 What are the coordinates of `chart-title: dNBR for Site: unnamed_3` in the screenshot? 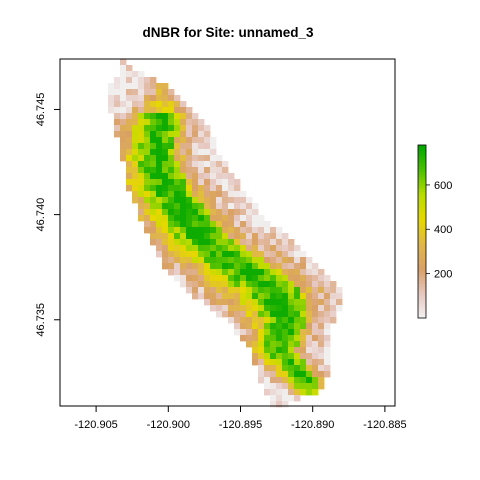 It's located at (228, 32).